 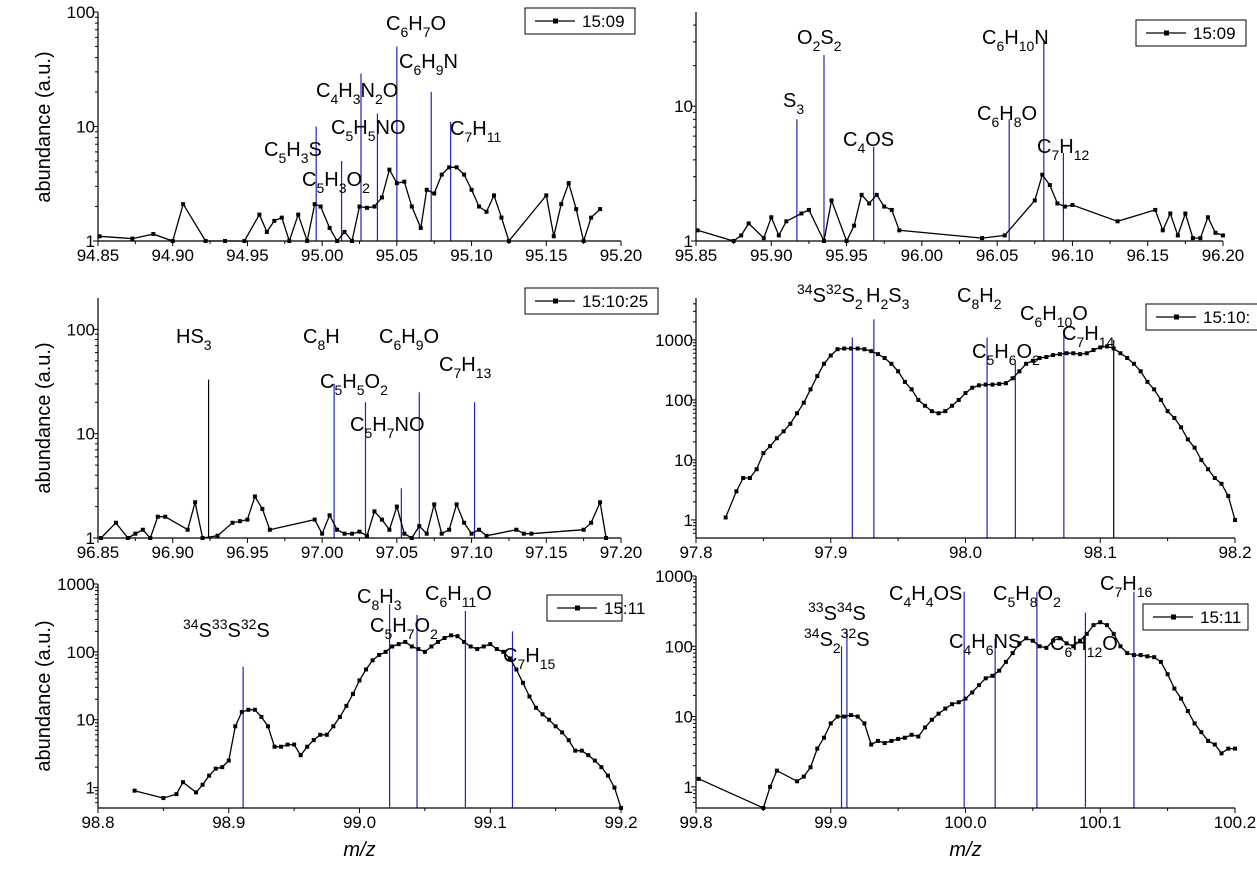 What do you see at coordinates (674, 576) in the screenshot?
I see `y-tick-label: 1000` at bounding box center [674, 576].